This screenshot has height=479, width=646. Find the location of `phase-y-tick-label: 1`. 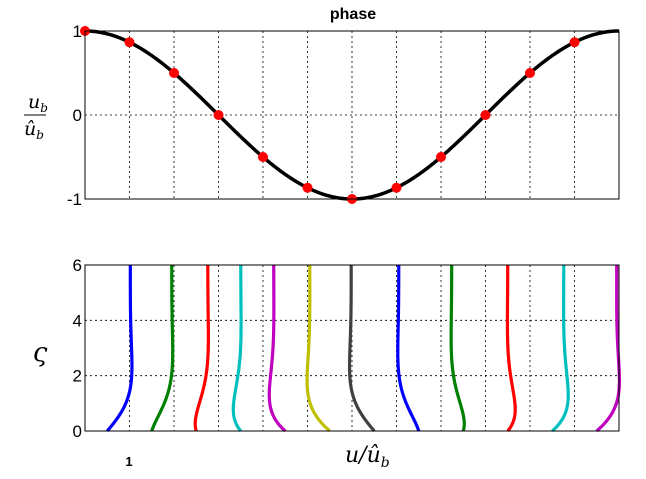

phase-y-tick-label: 1 is located at coordinates (77, 31).